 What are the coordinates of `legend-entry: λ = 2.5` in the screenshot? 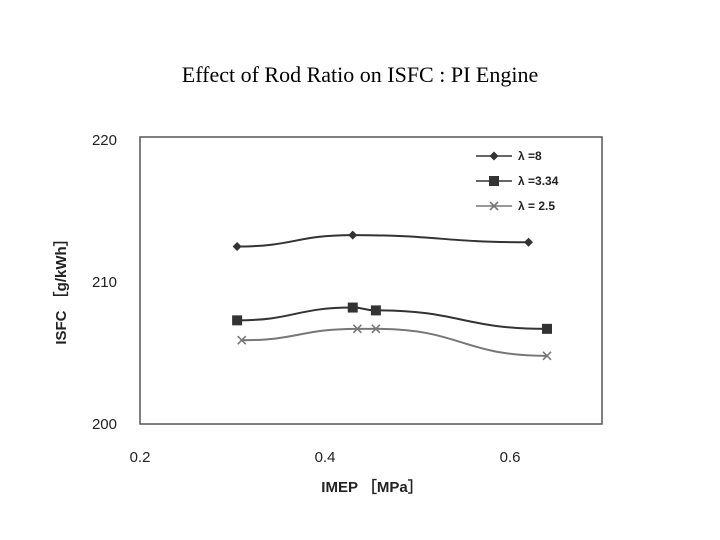 It's located at (515, 206).